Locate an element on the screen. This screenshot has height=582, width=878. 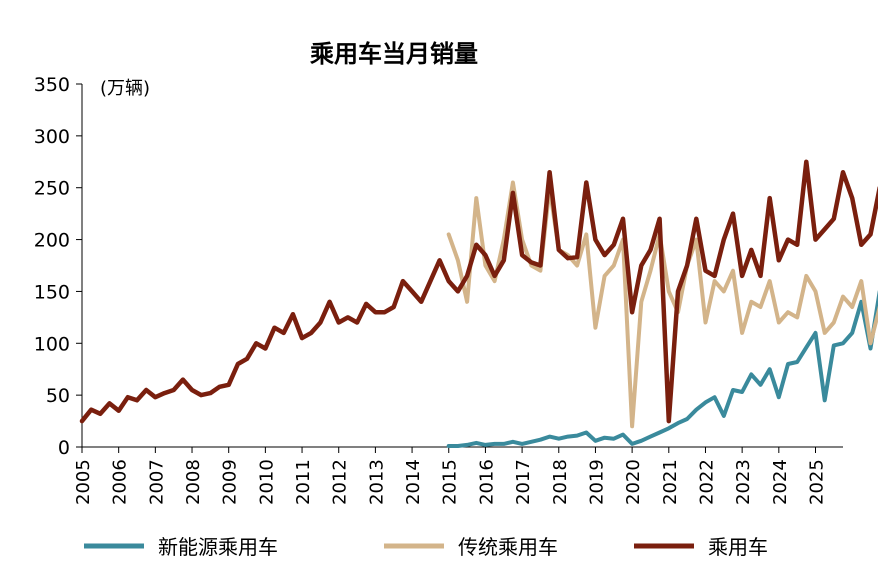
x-tick-label: 2014 is located at coordinates (413, 482).